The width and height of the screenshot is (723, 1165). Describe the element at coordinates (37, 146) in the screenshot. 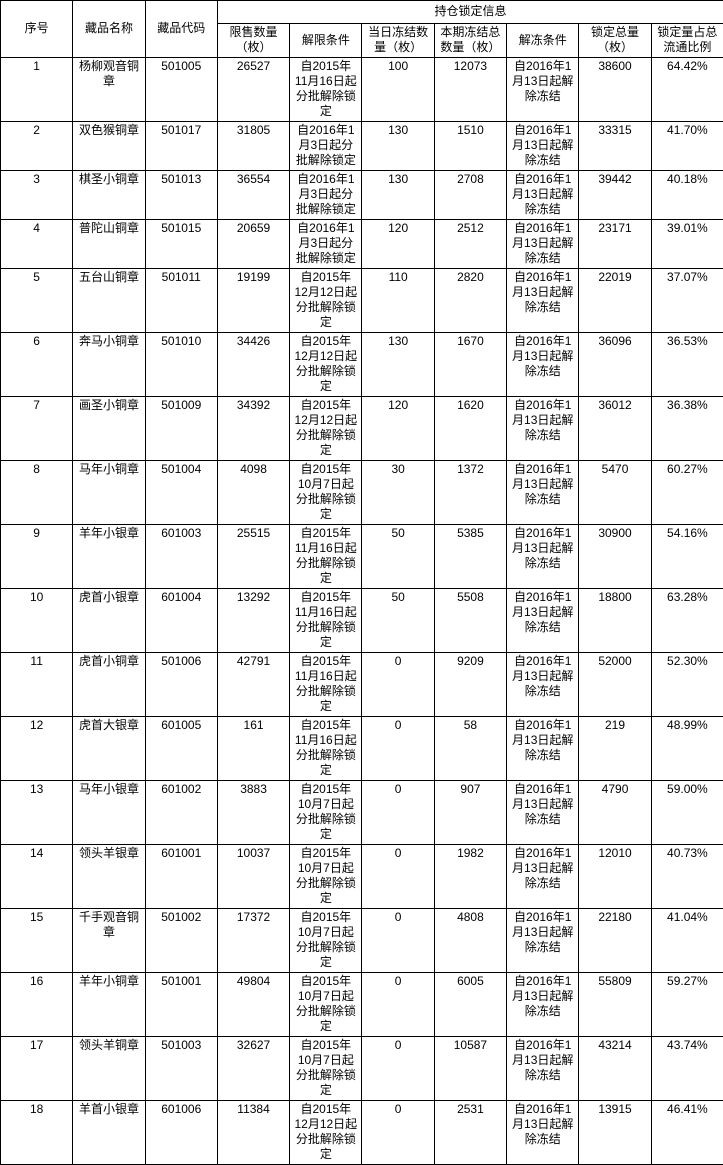

I see `cell-index: 2` at that location.